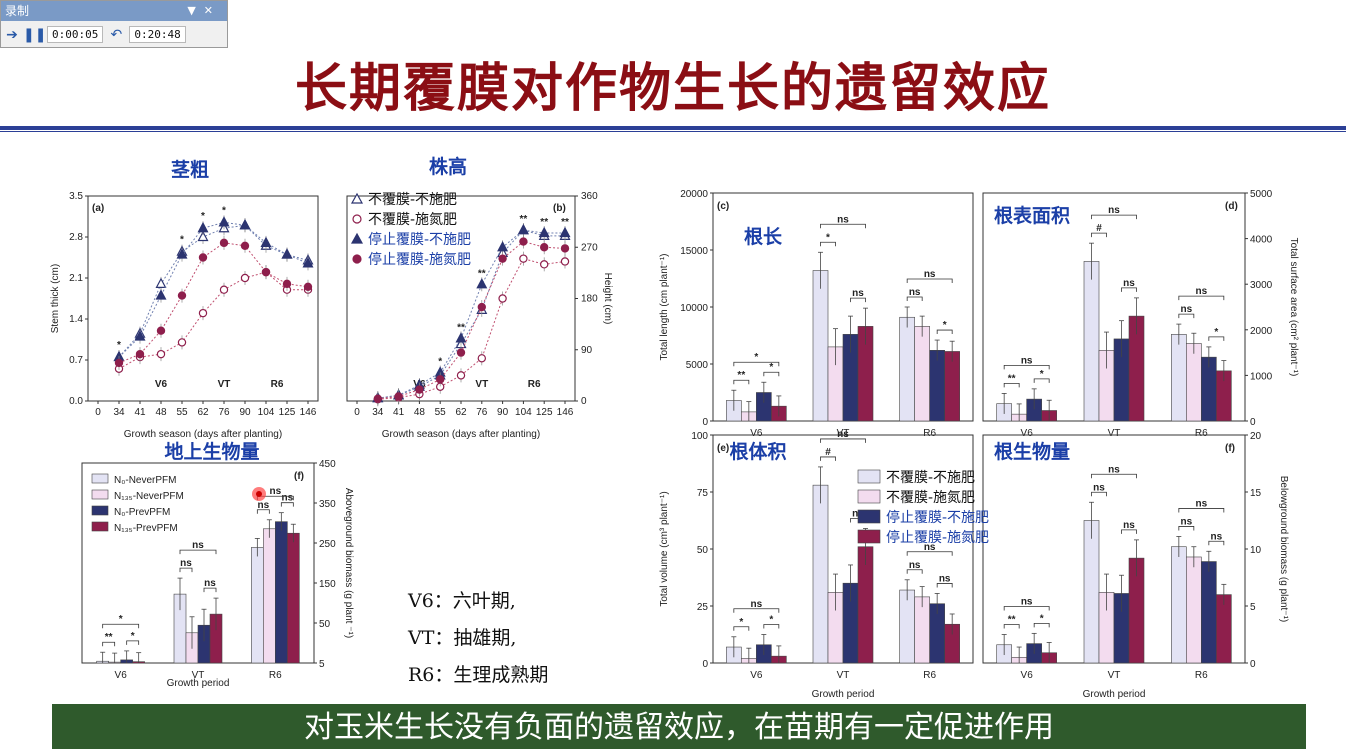 The height and width of the screenshot is (752, 1346). Describe the element at coordinates (325, 624) in the screenshot. I see `y-tick-label-f1: 50` at that location.